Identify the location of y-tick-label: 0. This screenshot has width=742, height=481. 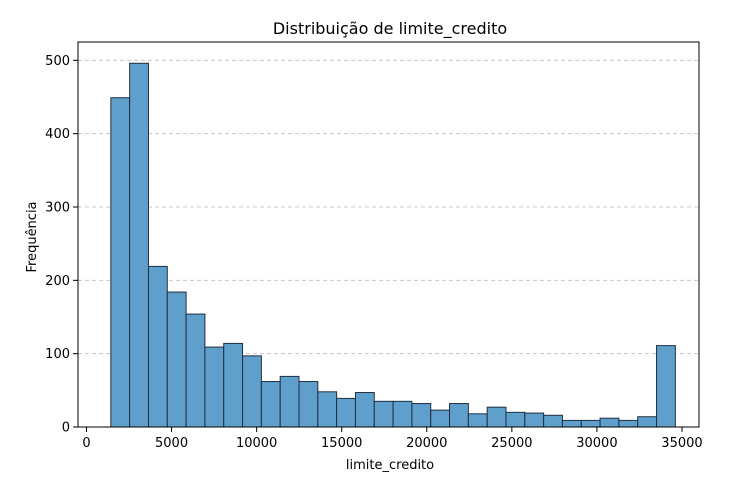
(66, 428).